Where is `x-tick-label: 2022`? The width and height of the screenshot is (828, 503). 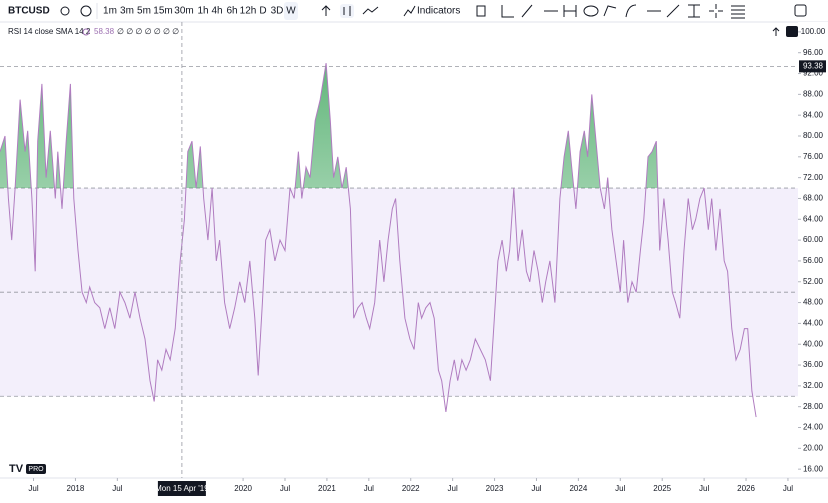
x-tick-label: 2022 is located at coordinates (411, 488).